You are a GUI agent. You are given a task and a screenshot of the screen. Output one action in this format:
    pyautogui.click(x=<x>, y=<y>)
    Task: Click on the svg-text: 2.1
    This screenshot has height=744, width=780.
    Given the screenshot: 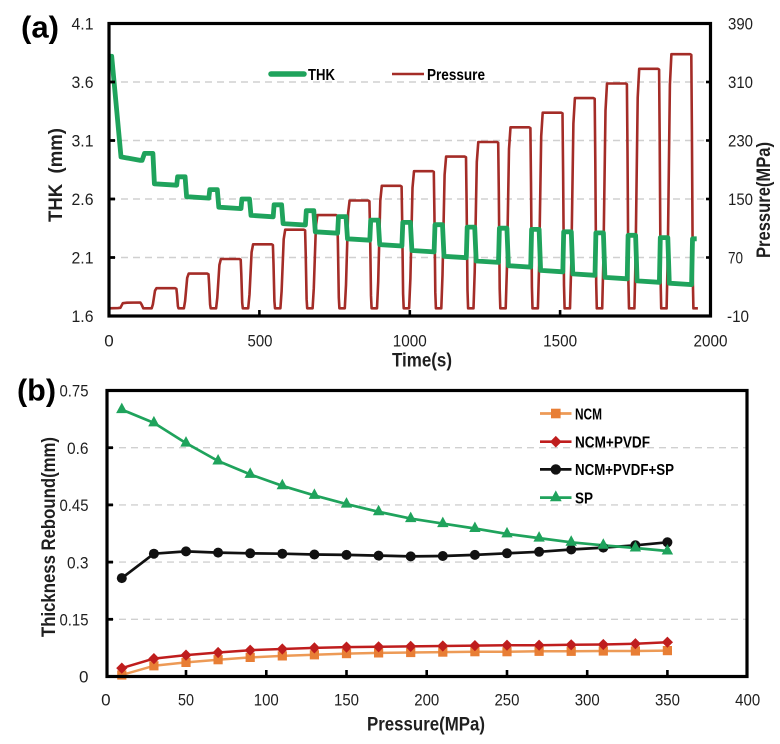 What is the action you would take?
    pyautogui.click(x=83, y=258)
    